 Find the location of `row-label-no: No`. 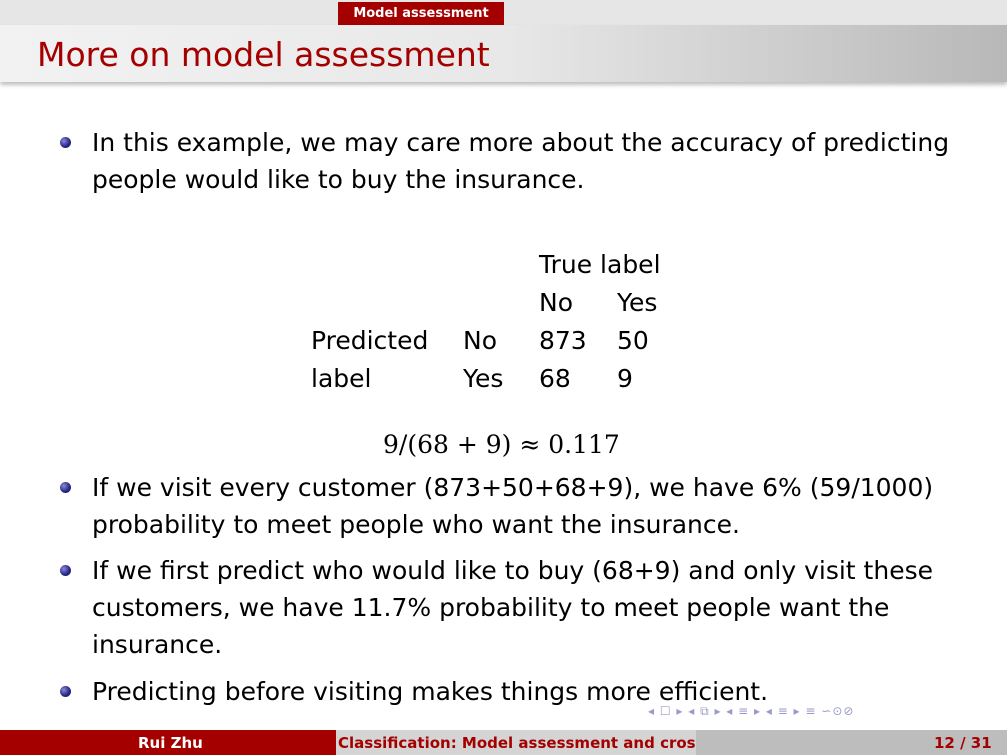

row-label-no: No is located at coordinates (480, 340).